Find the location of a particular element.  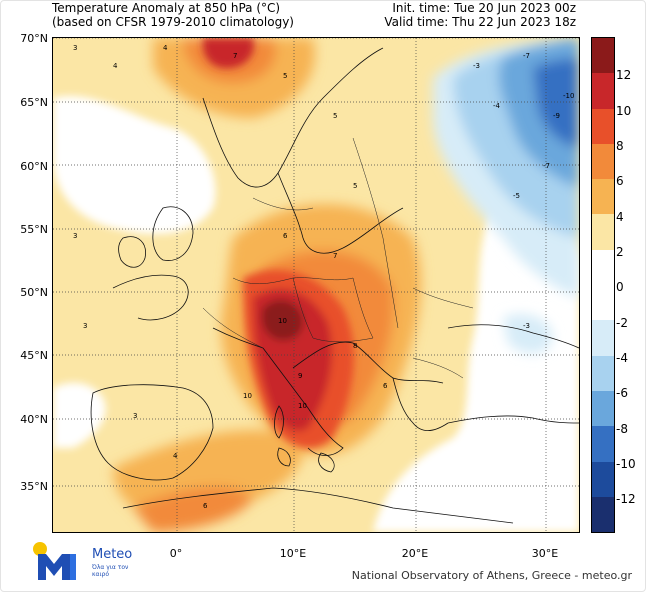

init-time: Init. time: Tue 20 Jun 2023 00z is located at coordinates (484, 8).